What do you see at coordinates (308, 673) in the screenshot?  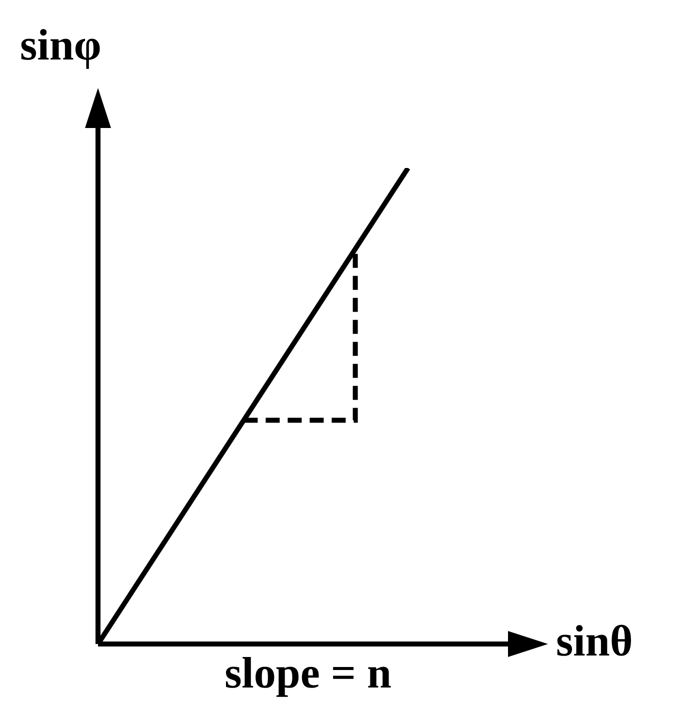 I see `text: slope = n` at bounding box center [308, 673].